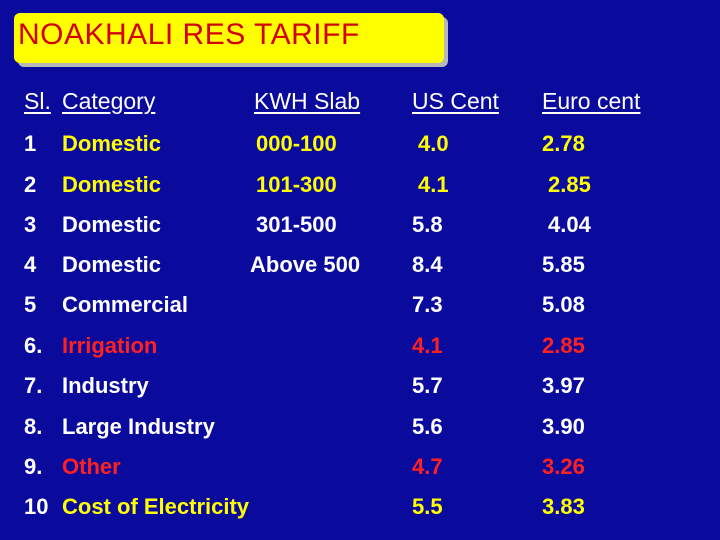 The image size is (720, 540). Describe the element at coordinates (30, 224) in the screenshot. I see `row-3-sl: 3` at that location.